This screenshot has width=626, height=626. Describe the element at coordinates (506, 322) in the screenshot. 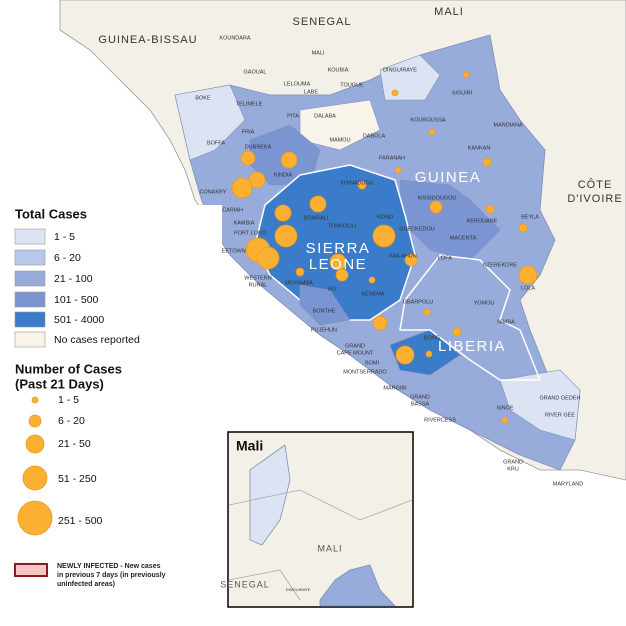

I see `district-label: NIMBA` at that location.